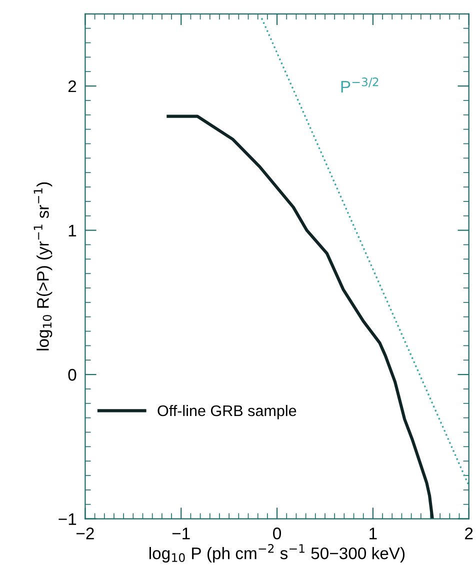 The width and height of the screenshot is (476, 579). I want to click on x-axis-title: log$_{10}$ P (ph cm$^{−2}$ s$^{−1}$ 50−300 keV), so click(277, 553).